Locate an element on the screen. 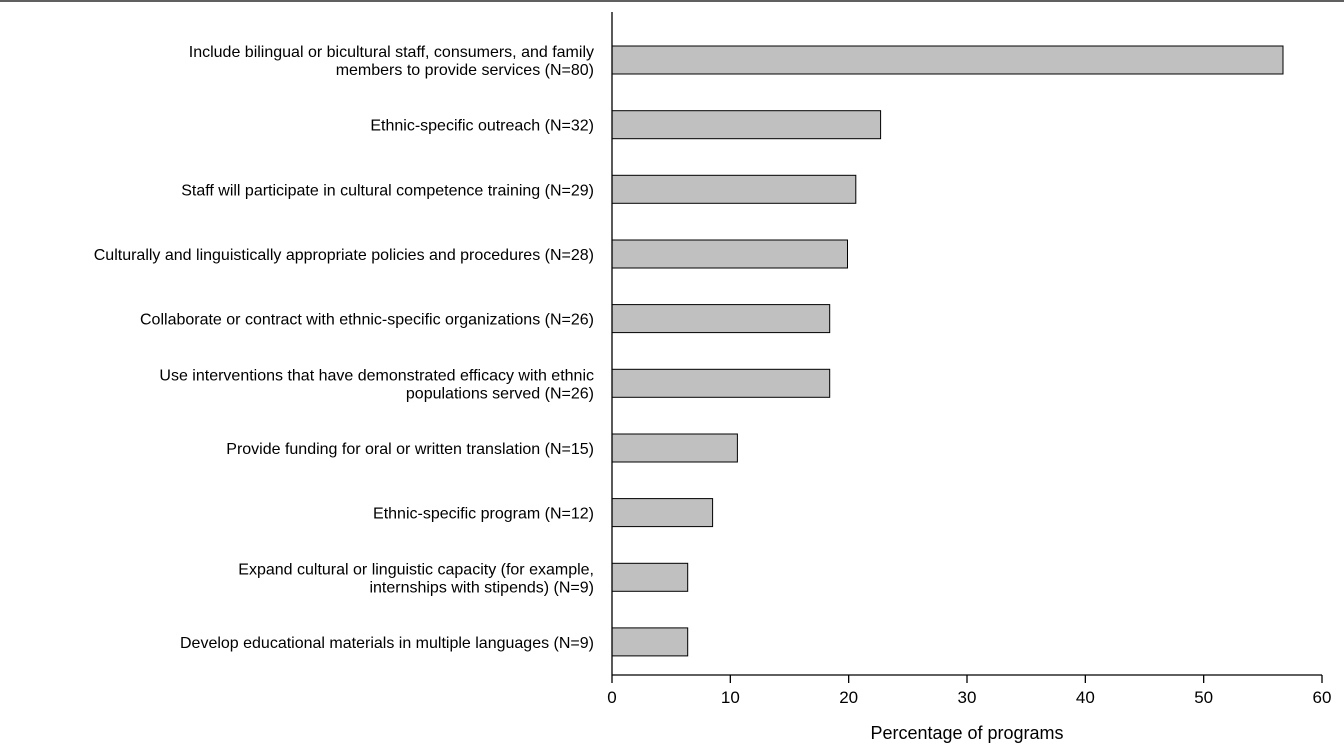  category-label-2: Ethnic-specific outreach (N=32) is located at coordinates (482, 126).